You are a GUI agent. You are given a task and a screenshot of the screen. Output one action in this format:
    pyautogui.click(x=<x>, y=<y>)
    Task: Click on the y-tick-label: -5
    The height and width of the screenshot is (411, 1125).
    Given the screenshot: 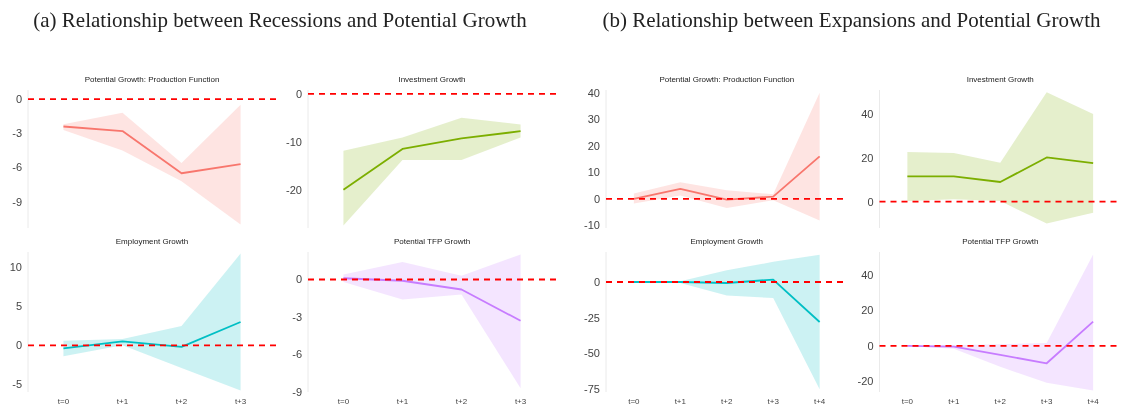 What is the action you would take?
    pyautogui.click(x=17, y=384)
    